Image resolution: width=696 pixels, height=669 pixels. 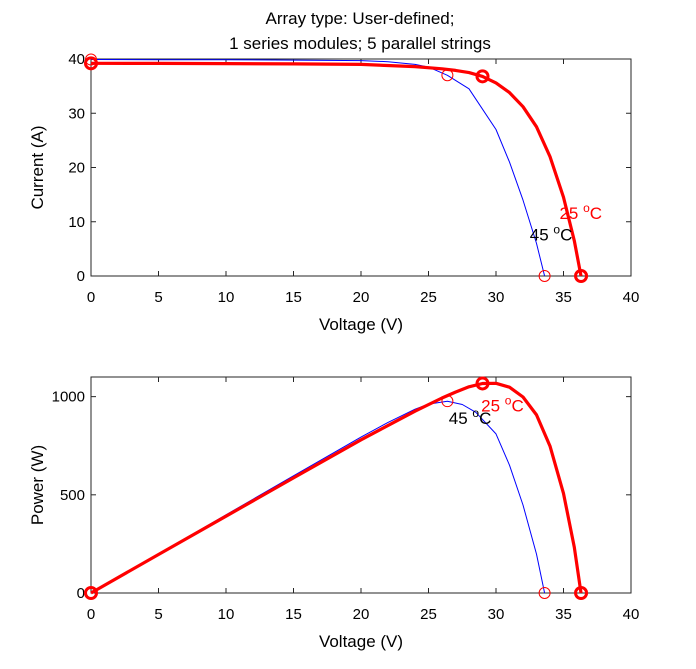 I want to click on iv-xlabel: Voltage (V), so click(x=361, y=324).